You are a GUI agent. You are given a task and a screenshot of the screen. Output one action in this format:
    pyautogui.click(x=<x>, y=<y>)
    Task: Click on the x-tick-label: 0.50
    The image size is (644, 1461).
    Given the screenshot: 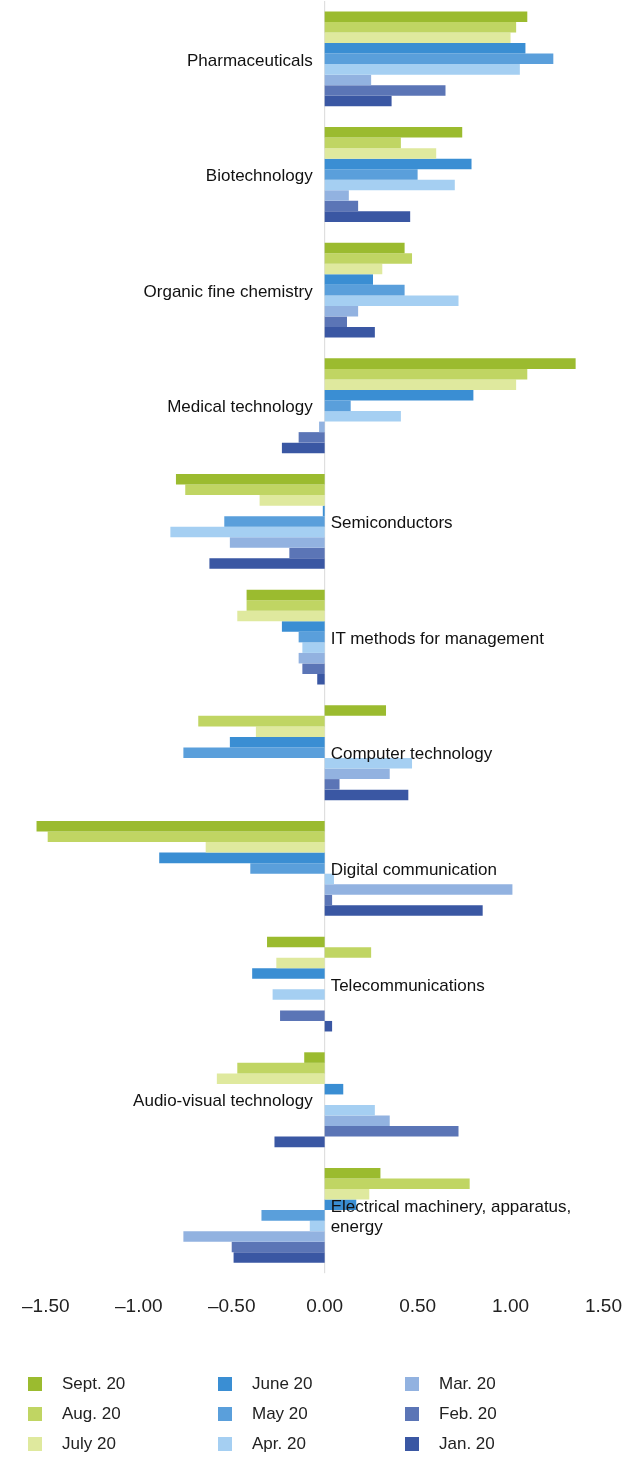 What is the action you would take?
    pyautogui.click(x=418, y=1305)
    